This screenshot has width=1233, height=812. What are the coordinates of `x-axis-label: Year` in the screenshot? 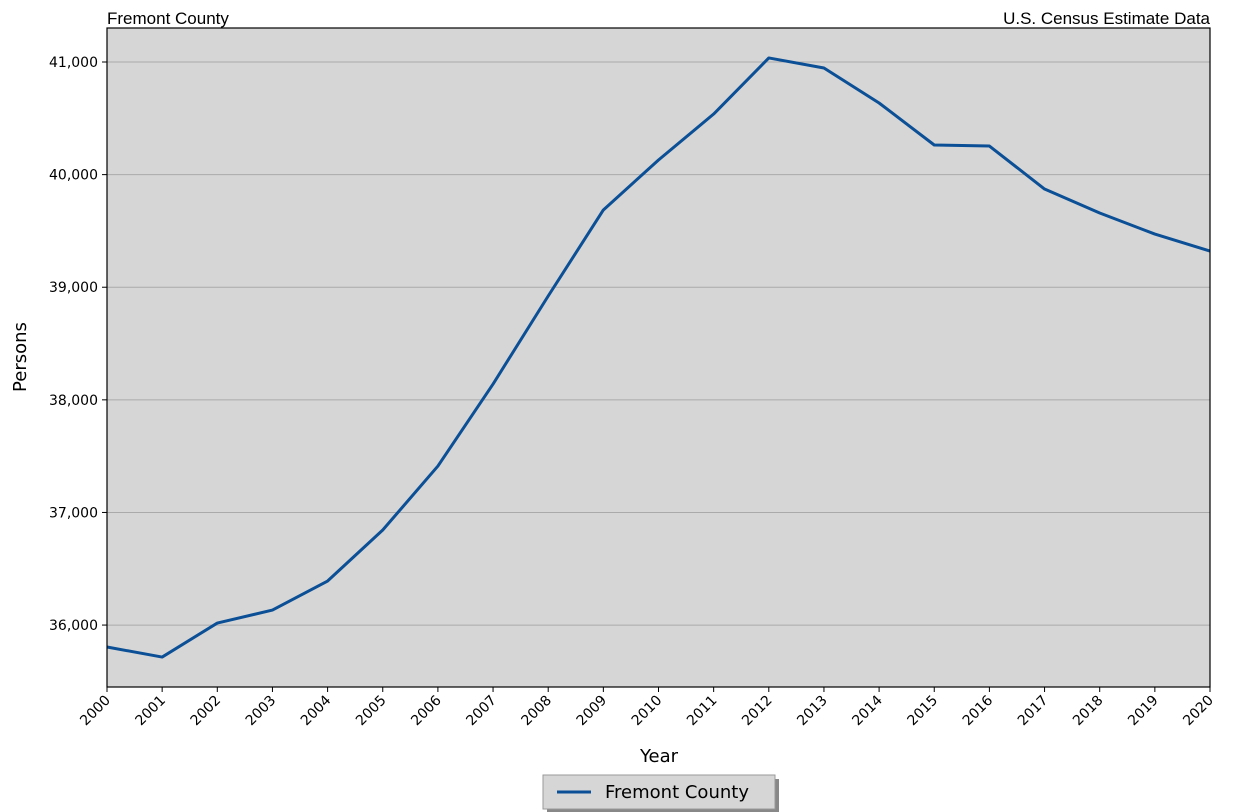 It's located at (659, 756).